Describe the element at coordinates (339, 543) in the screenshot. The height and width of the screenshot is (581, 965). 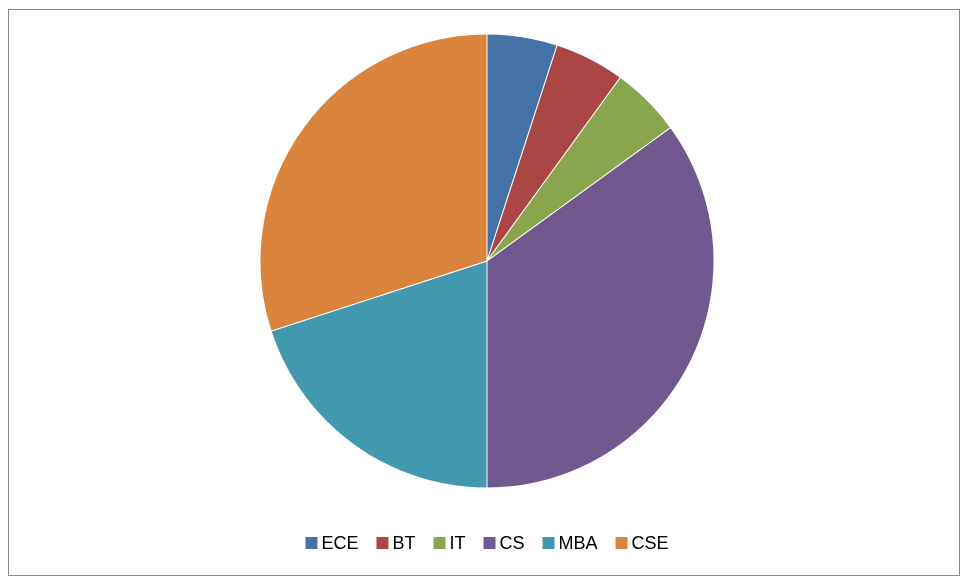
I see `legend-label: ECE` at that location.